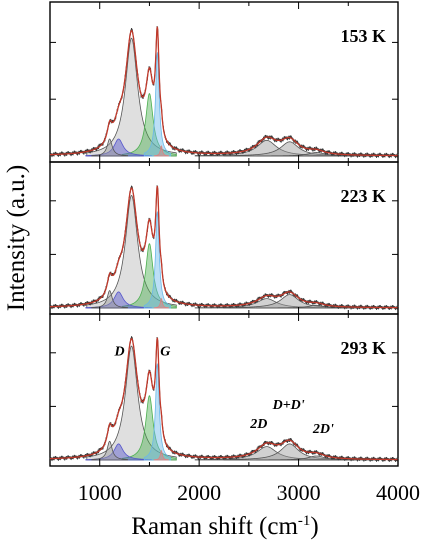 The height and width of the screenshot is (550, 433). I want to click on peak-annotation: D+D', so click(288, 405).